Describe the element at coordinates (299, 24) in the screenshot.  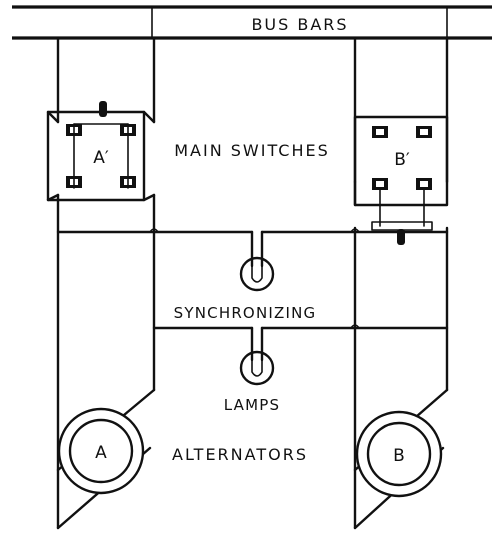
I see `bus-bars-label: BUS BARS` at that location.